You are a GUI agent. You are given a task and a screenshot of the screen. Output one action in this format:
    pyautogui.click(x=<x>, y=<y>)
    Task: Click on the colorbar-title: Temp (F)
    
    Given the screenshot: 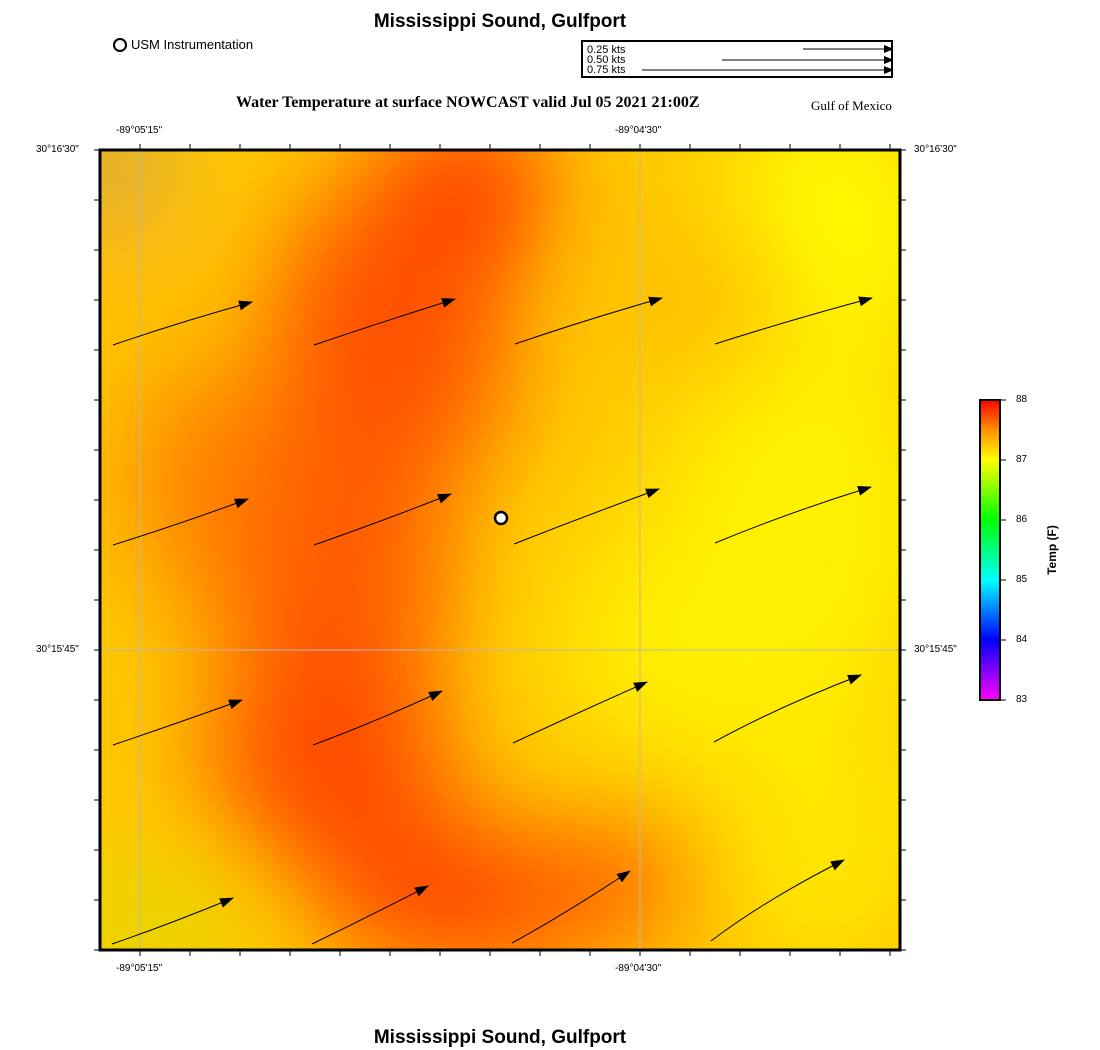 What is the action you would take?
    pyautogui.click(x=1052, y=550)
    